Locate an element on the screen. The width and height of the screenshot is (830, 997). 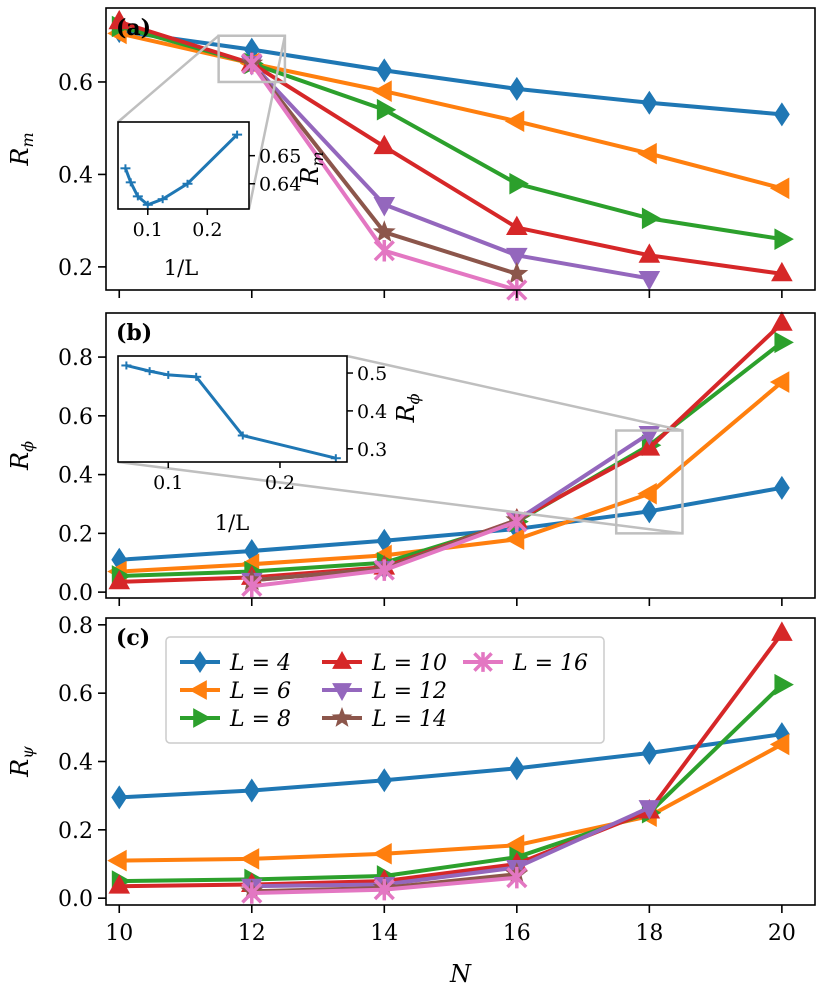
inset-x-tick-label: 0.2 is located at coordinates (207, 230).